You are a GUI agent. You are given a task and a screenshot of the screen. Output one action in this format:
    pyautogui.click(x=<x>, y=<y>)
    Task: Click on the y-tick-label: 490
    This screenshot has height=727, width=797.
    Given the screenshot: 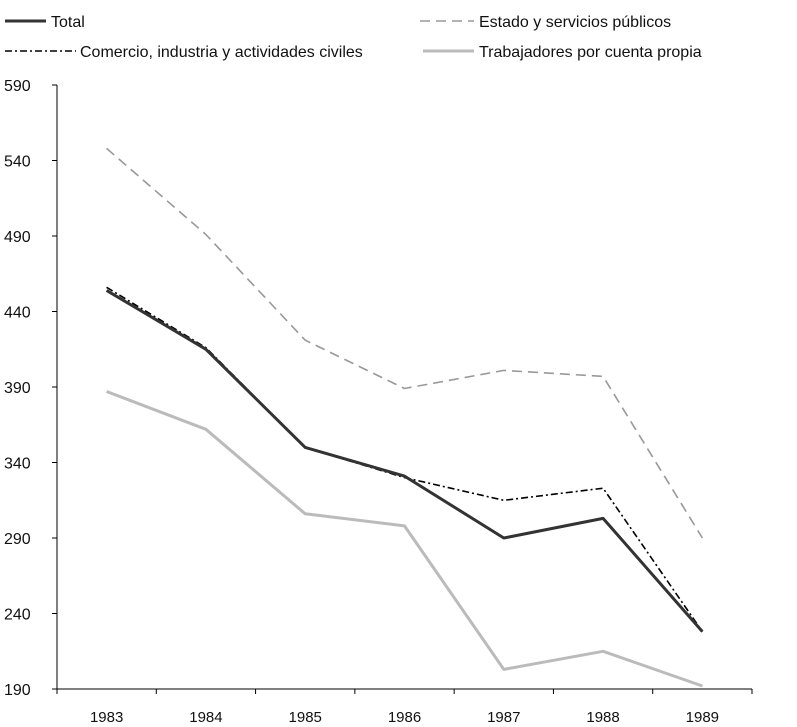 What is the action you would take?
    pyautogui.click(x=17, y=237)
    